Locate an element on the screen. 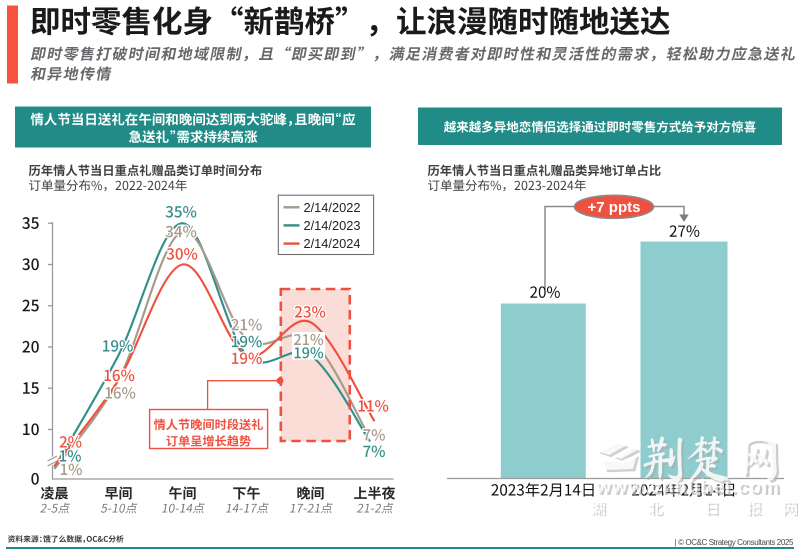  svg-text: +7 ppts is located at coordinates (614, 207).